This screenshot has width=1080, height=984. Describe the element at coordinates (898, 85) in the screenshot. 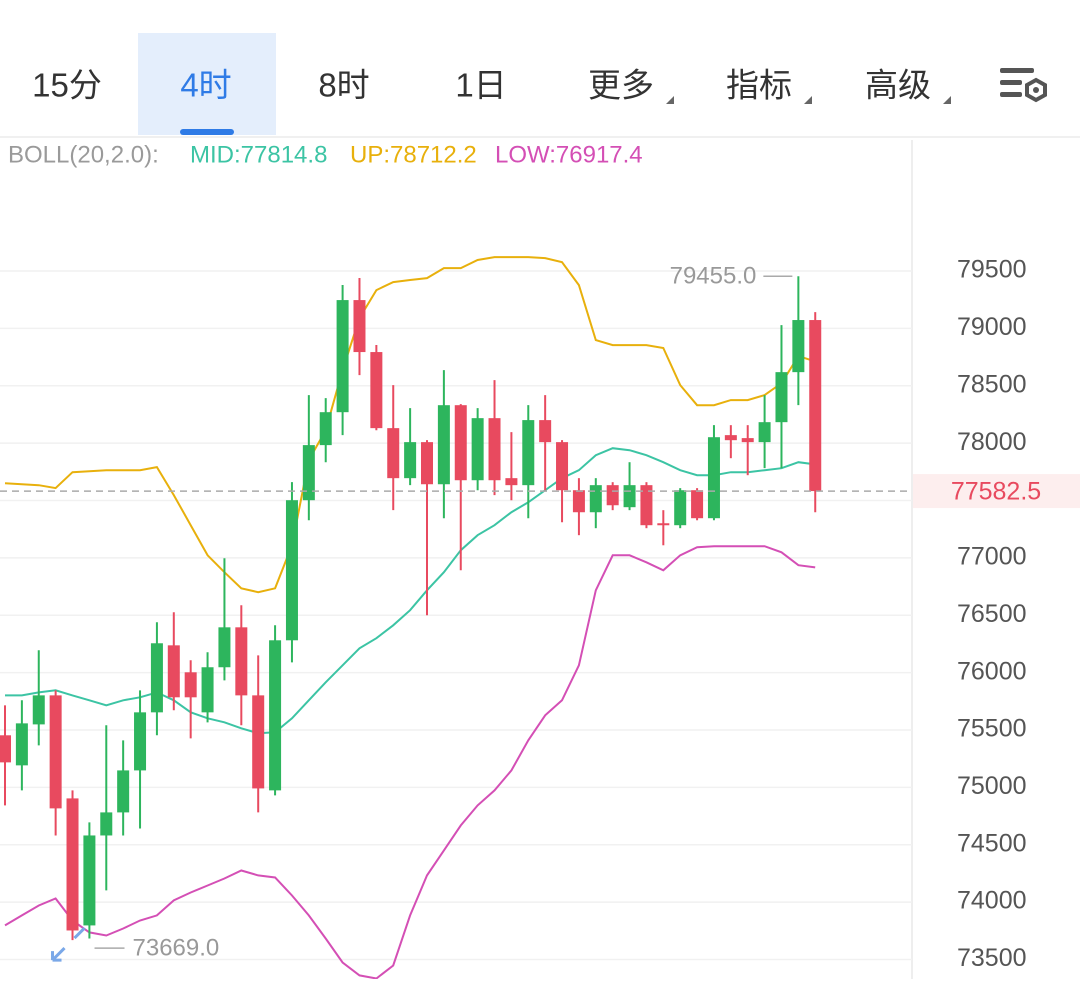

I see `tab: 高级` at that location.